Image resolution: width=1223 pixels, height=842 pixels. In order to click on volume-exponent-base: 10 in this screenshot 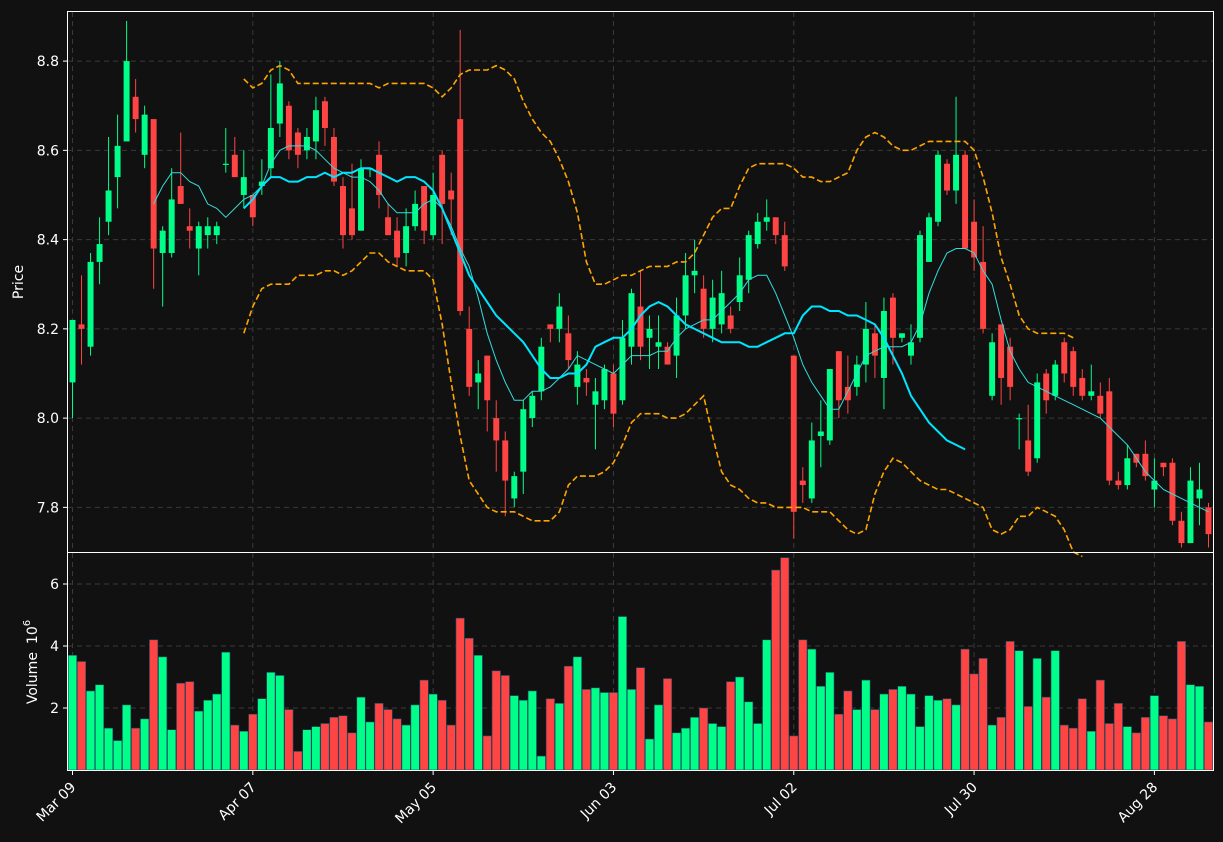, I will do `click(33, 635)`.